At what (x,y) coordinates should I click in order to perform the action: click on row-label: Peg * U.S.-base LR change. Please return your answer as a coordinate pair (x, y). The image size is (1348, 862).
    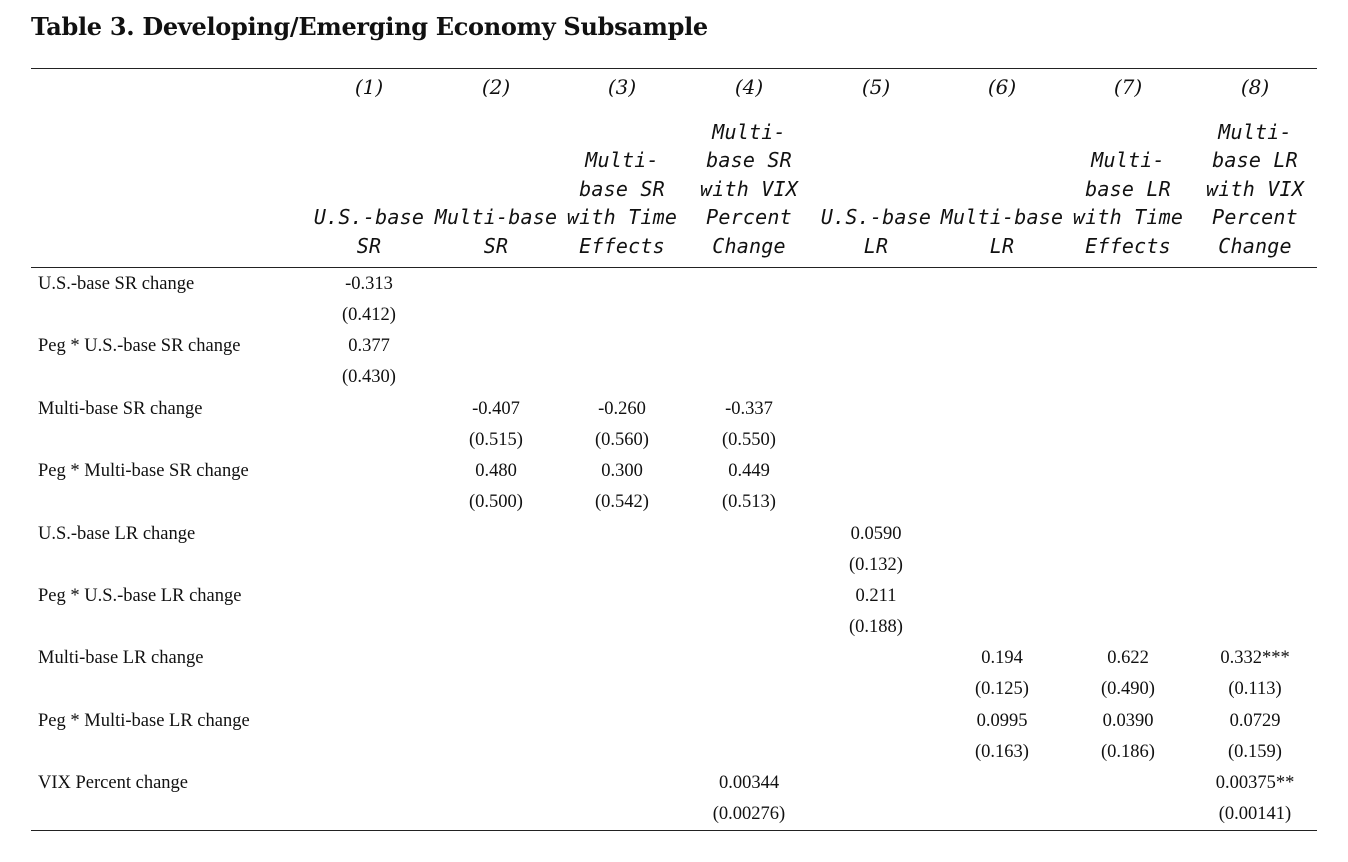
    Looking at the image, I should click on (140, 596).